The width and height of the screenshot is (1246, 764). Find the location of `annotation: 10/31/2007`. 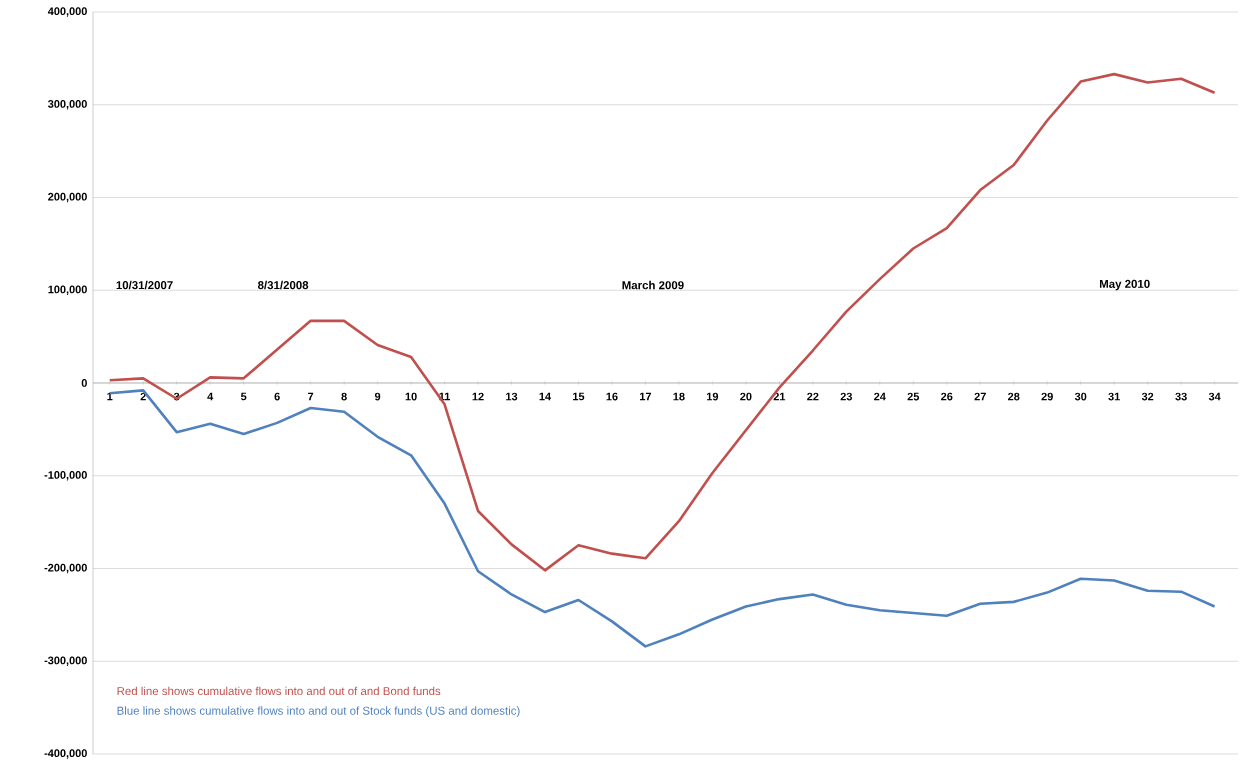

annotation: 10/31/2007 is located at coordinates (144, 285).